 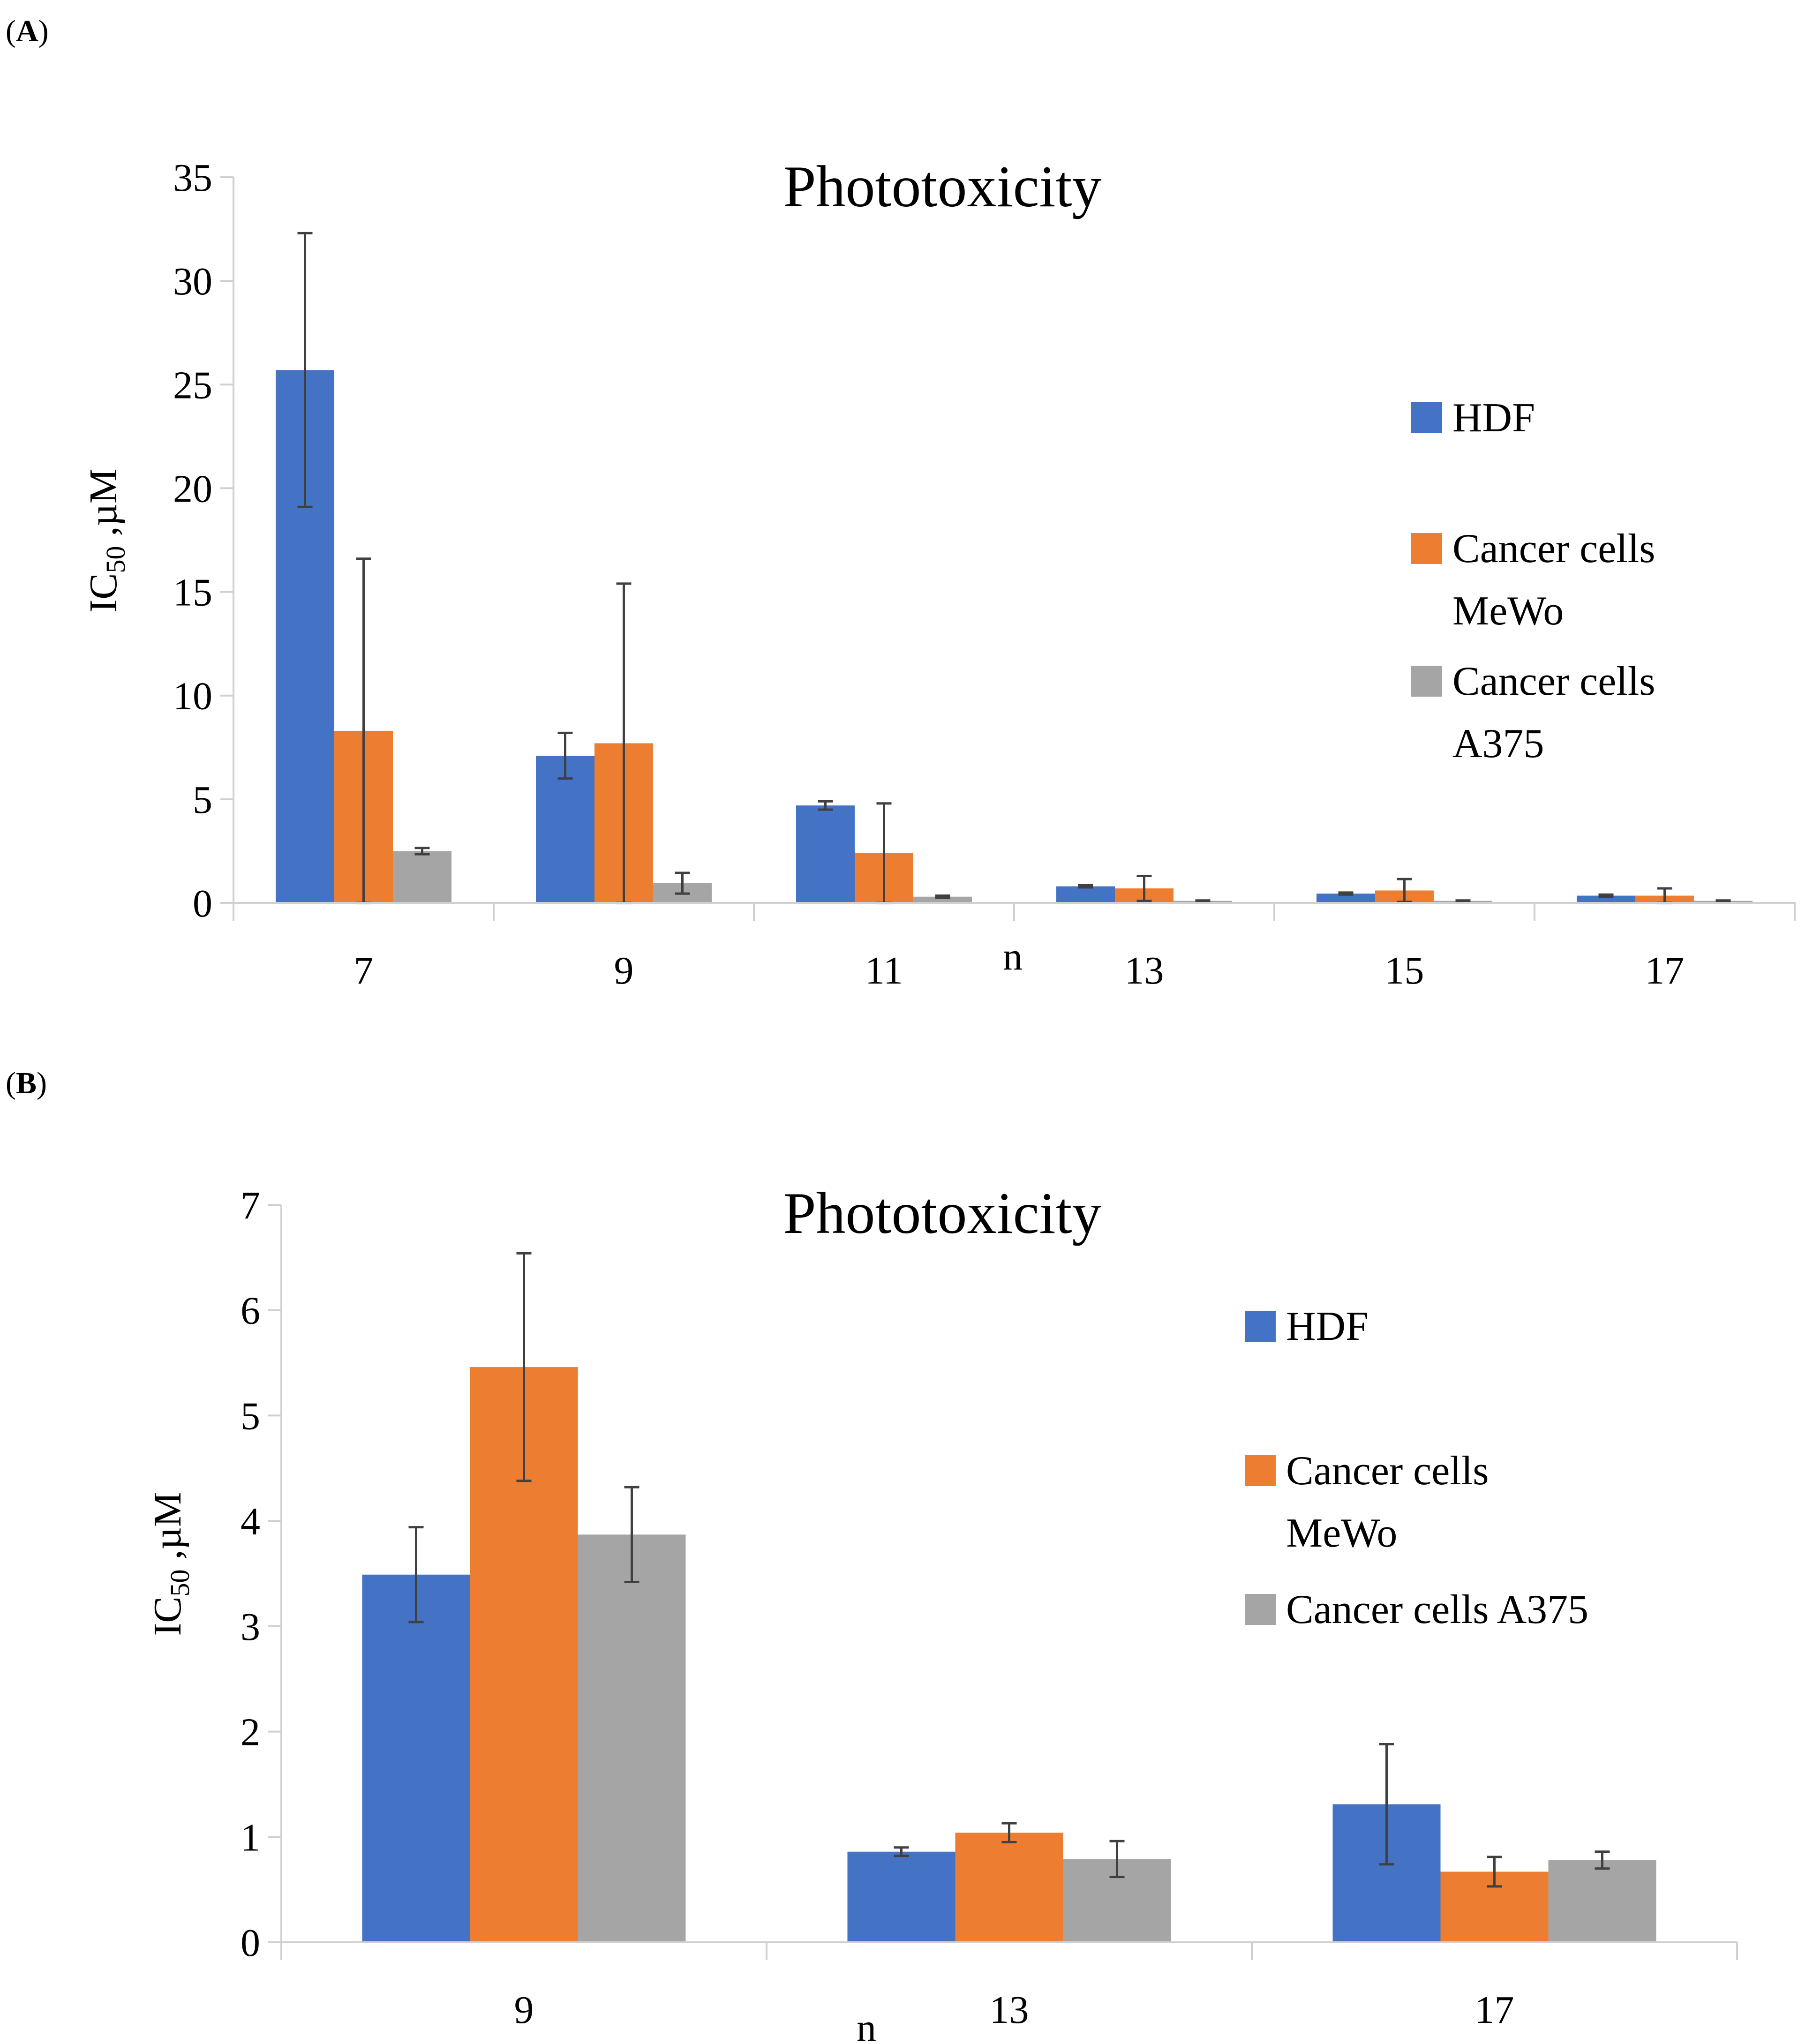 I want to click on panel-a-y-tick-label: 20, so click(x=192, y=489).